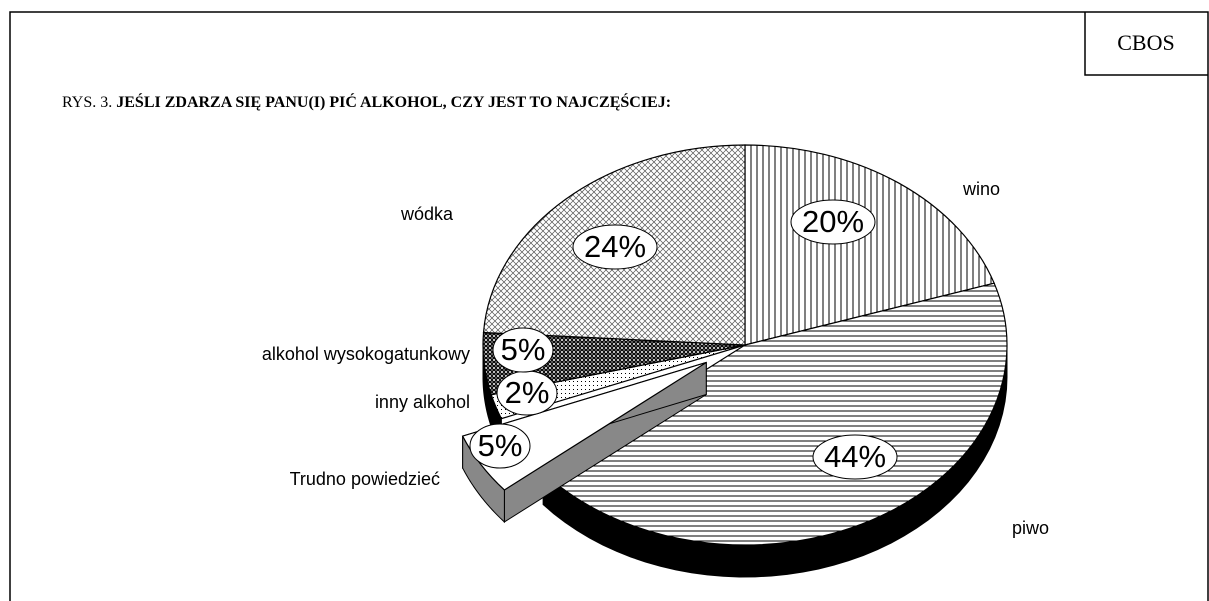 The height and width of the screenshot is (601, 1209). I want to click on category-label: alkohol wysokogatunkowy, so click(366, 354).